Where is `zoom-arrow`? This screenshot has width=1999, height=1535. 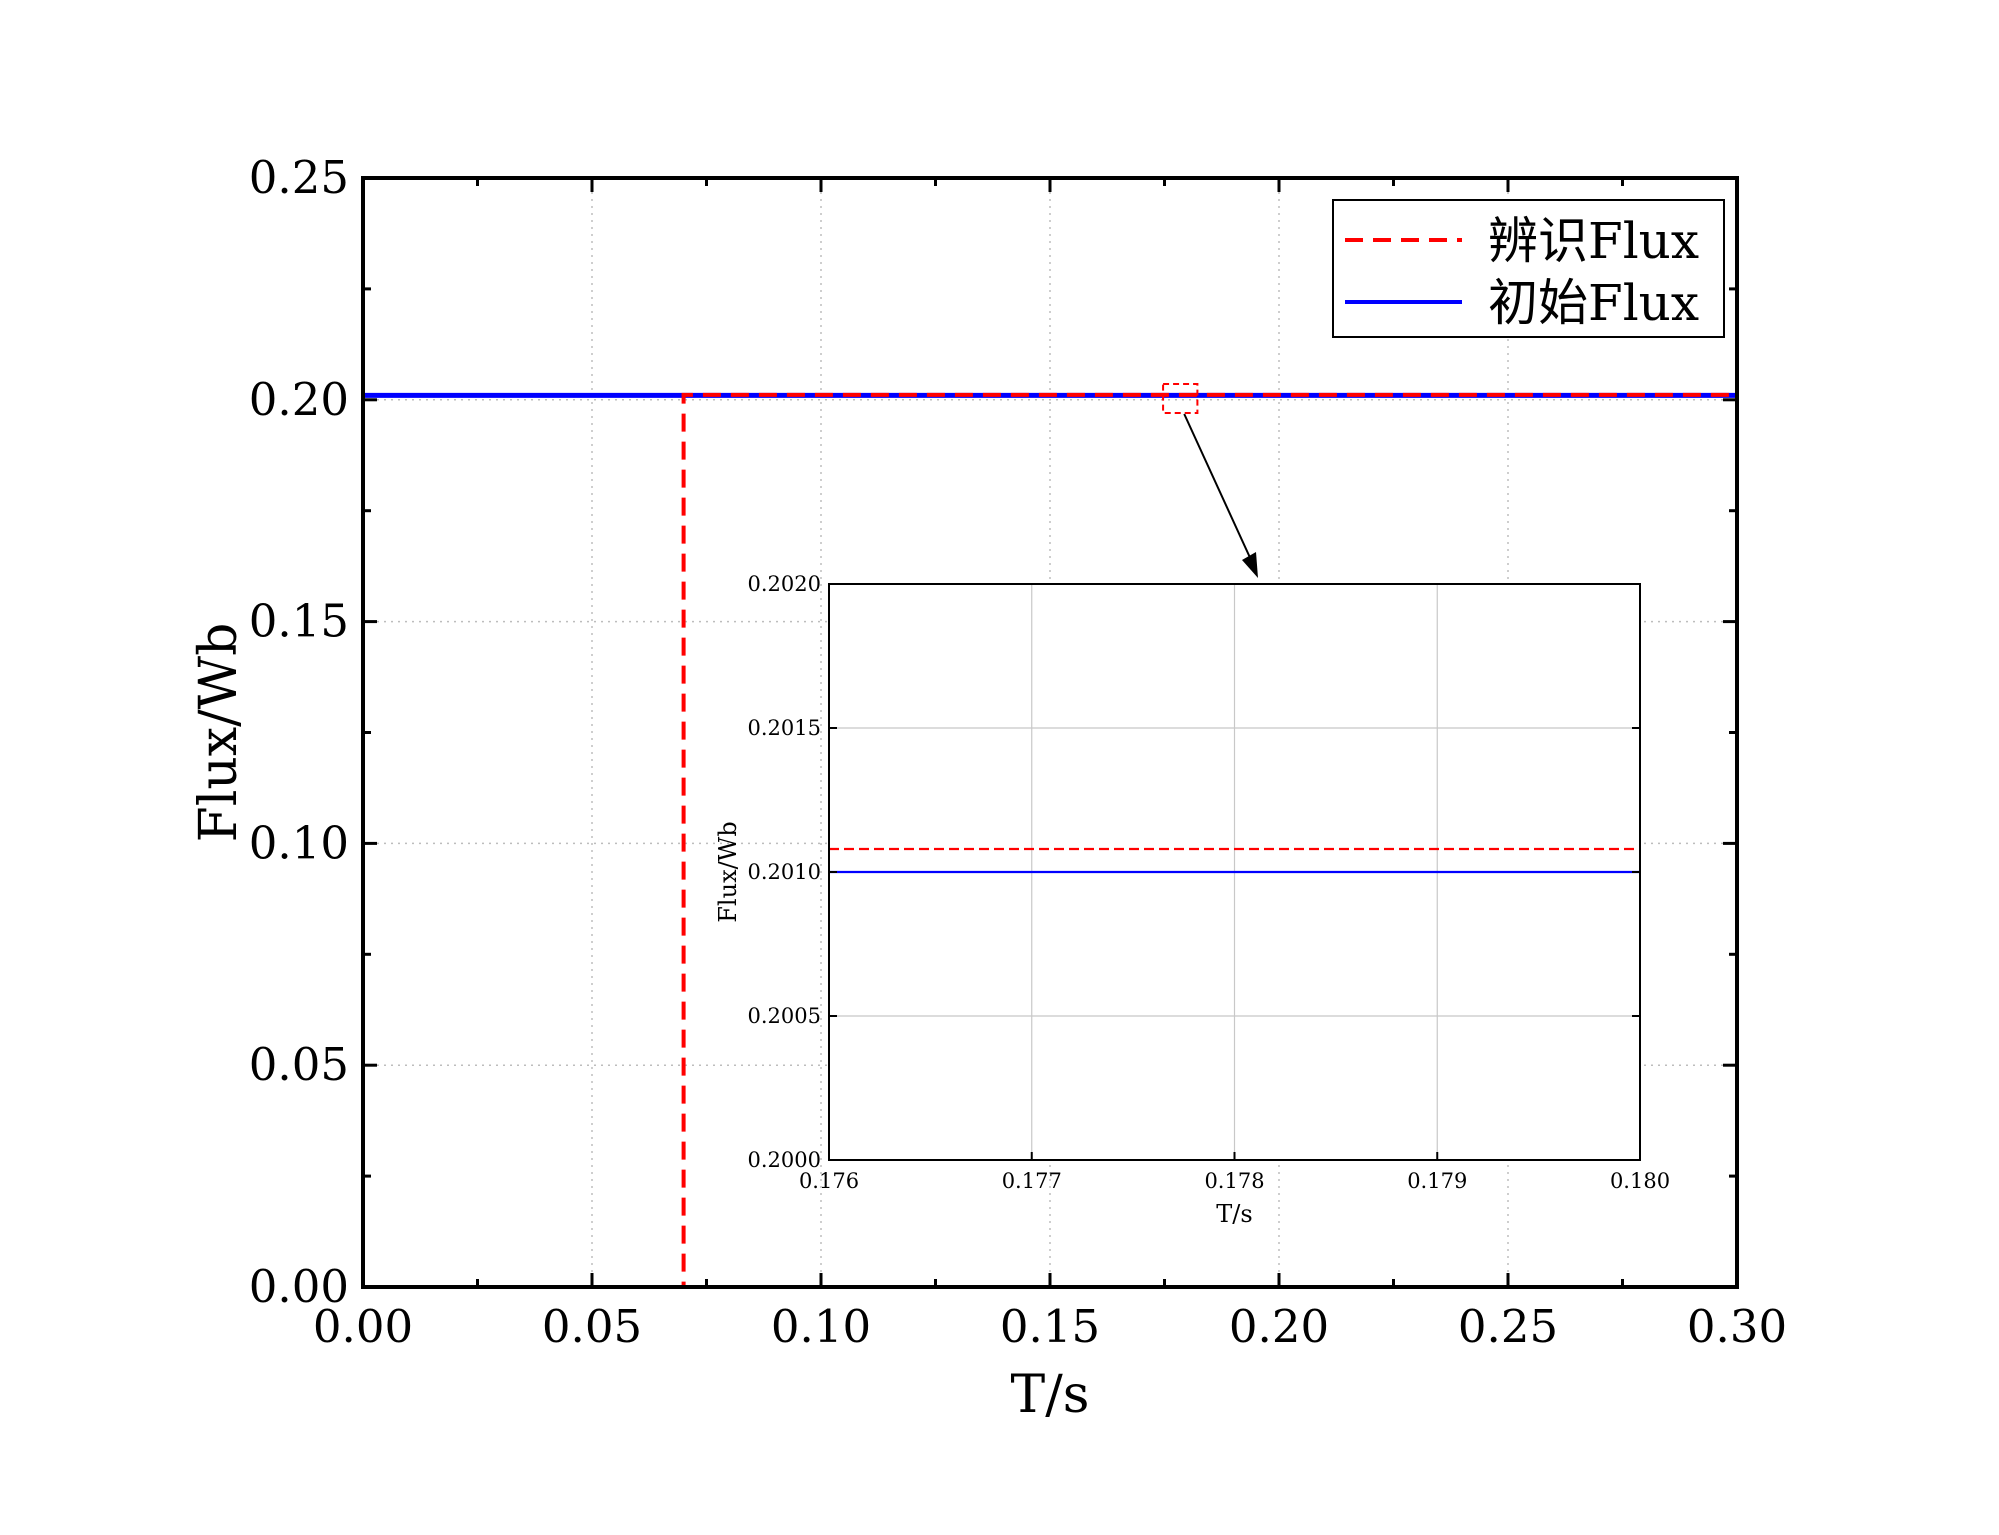 zoom-arrow is located at coordinates (1220, 495).